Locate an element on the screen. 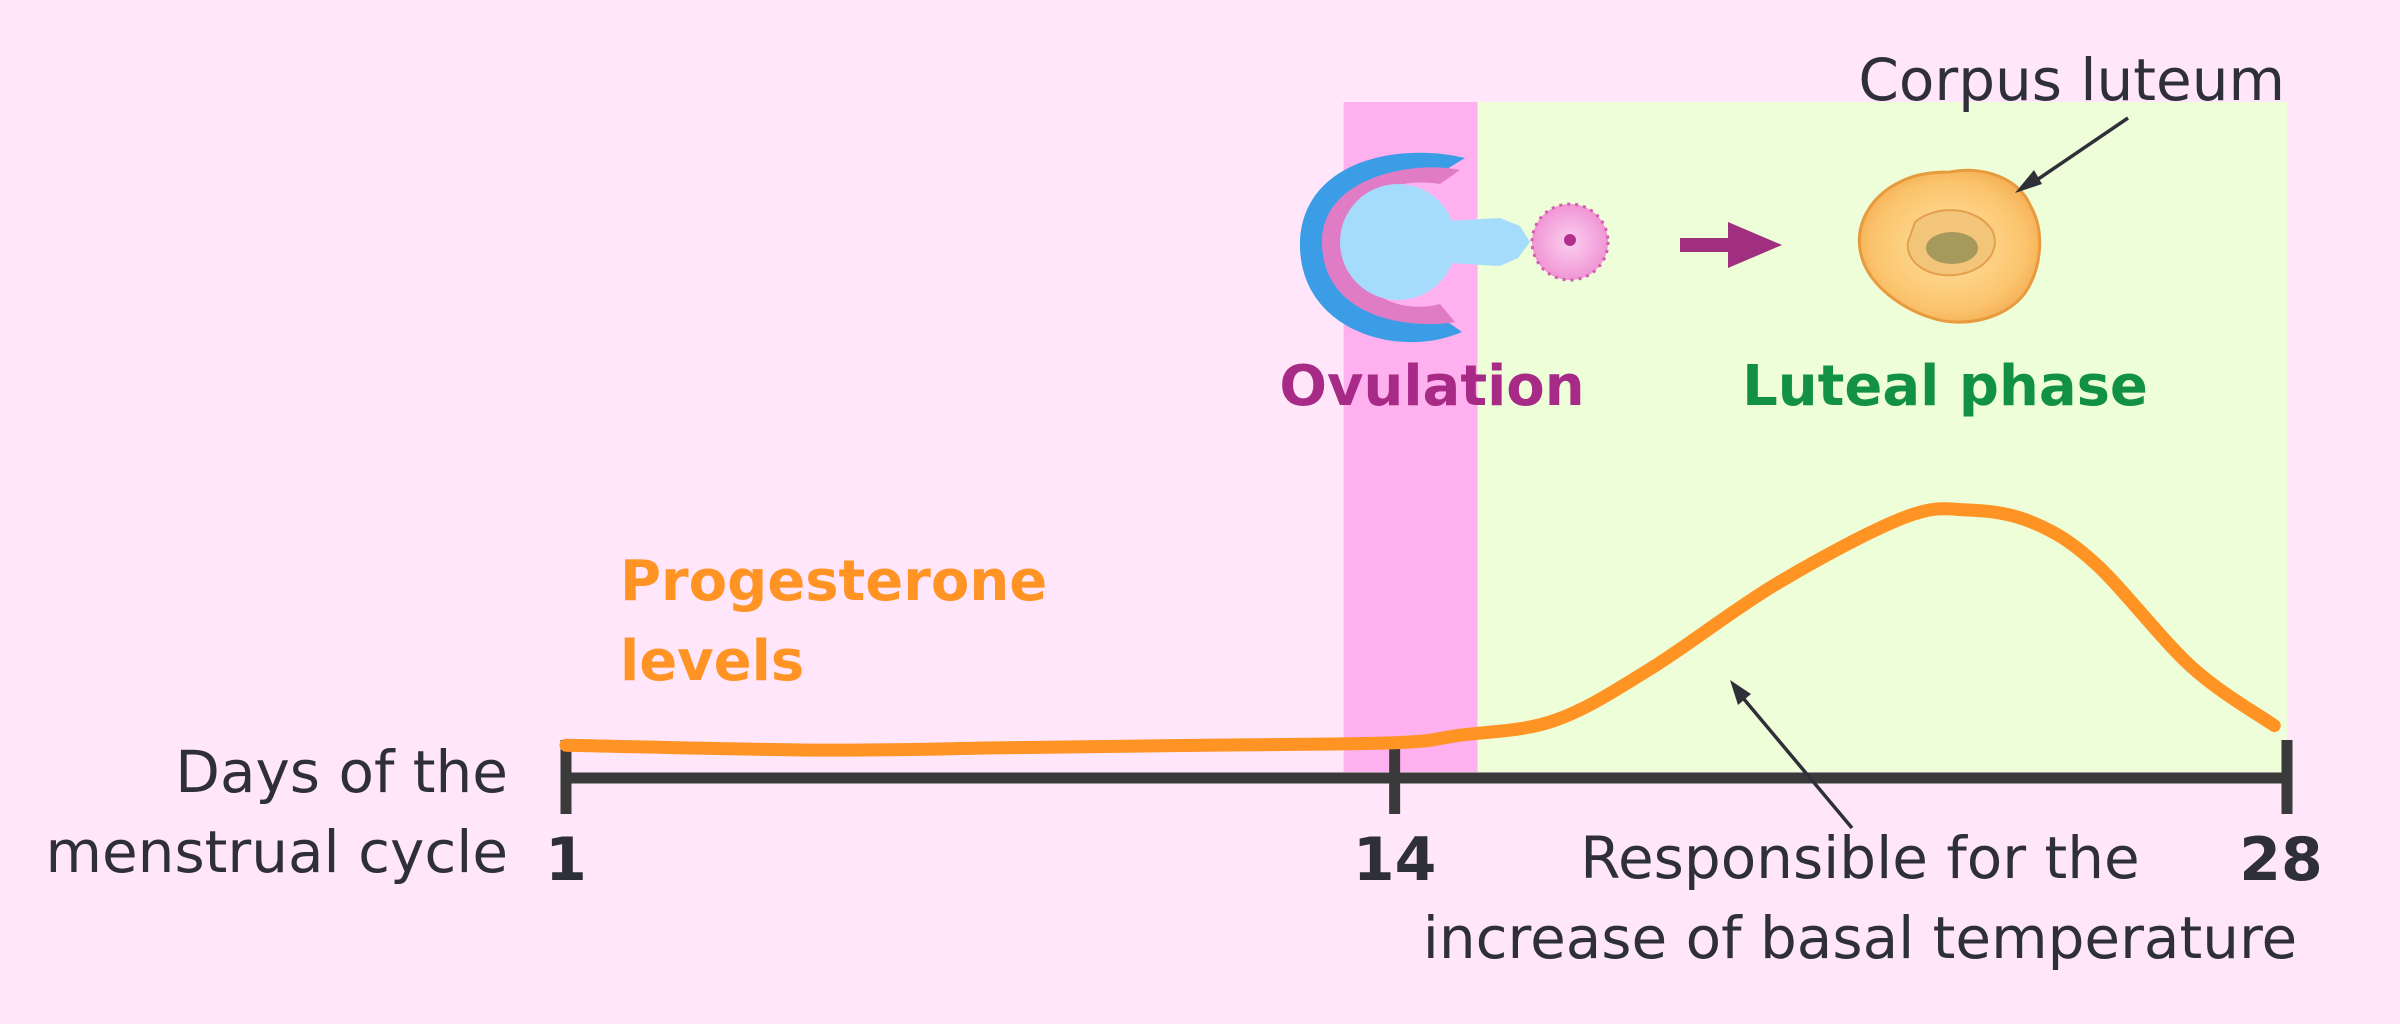  luteal-phase-label: Luteal phase is located at coordinates (1945, 386).